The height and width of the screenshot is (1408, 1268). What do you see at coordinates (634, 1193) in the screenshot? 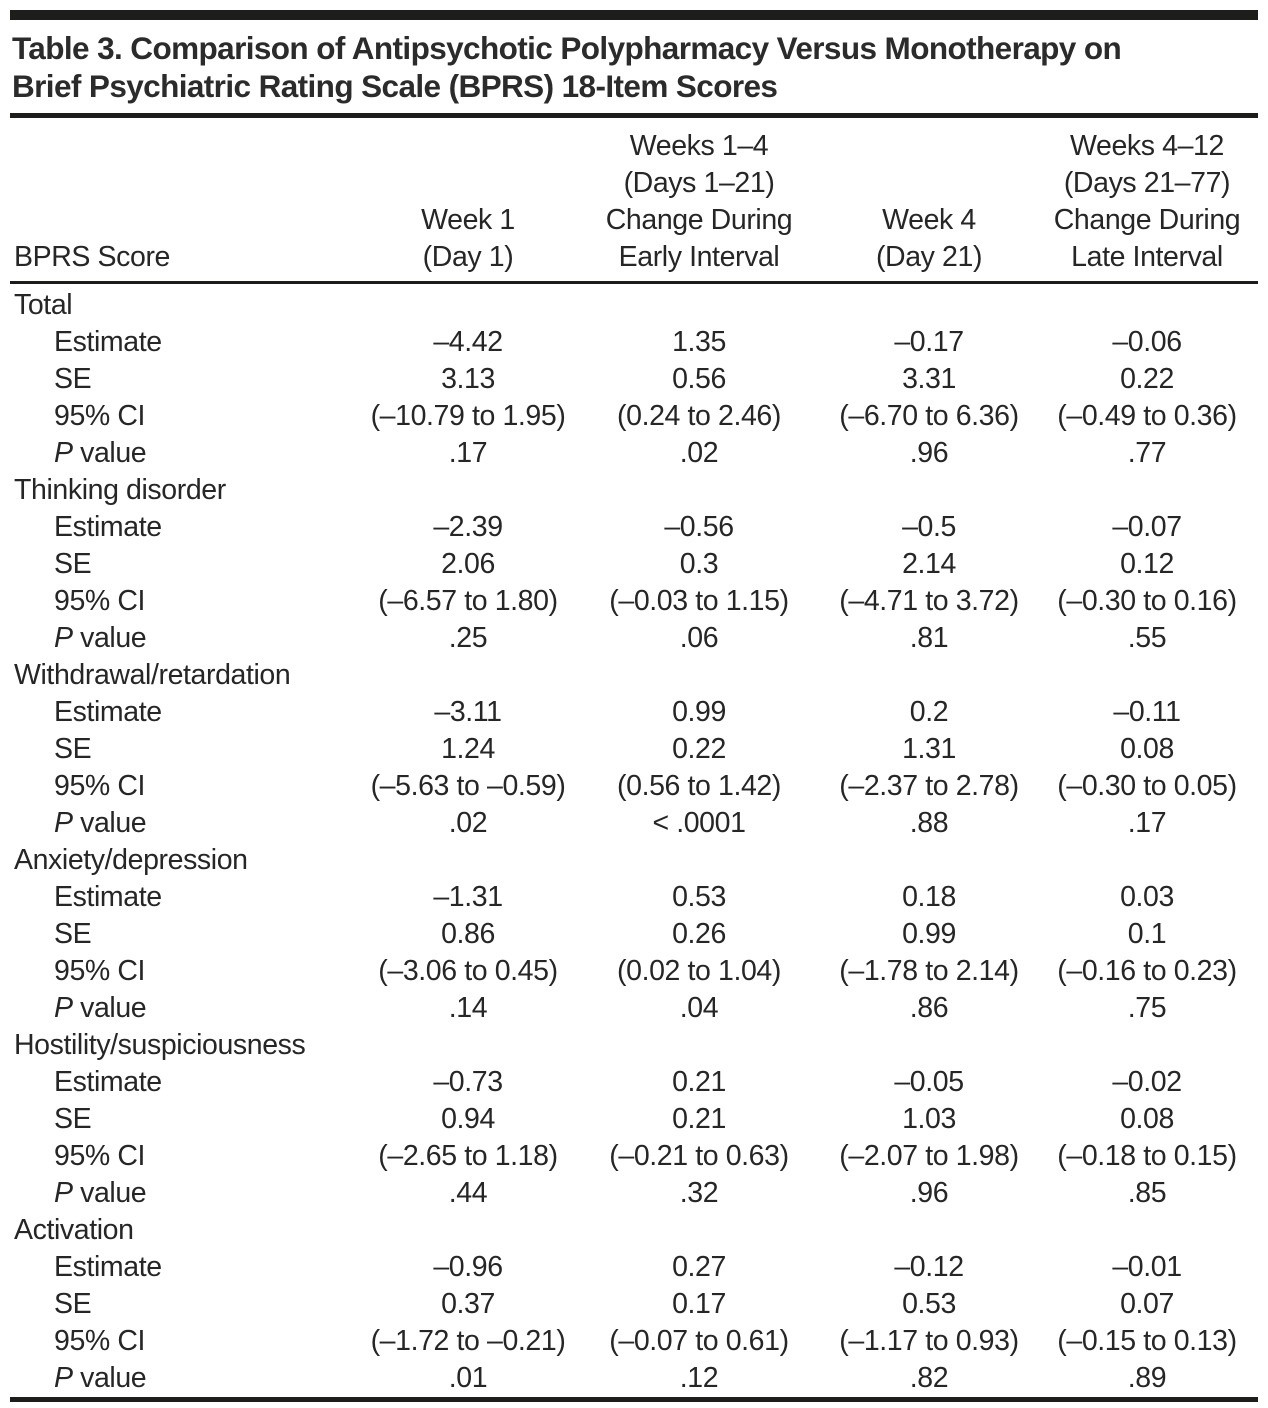
I see `table-row: P value .44 .32 .96 .85` at bounding box center [634, 1193].